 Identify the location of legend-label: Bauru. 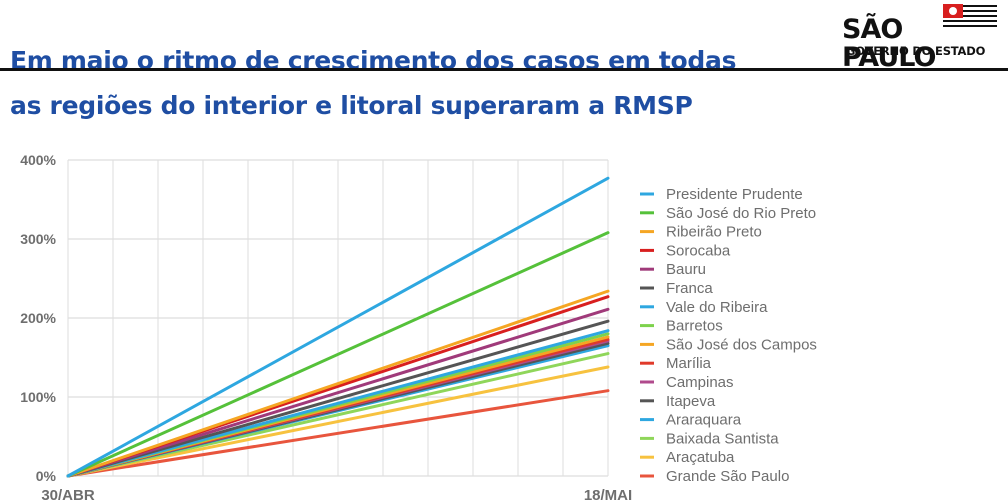
(686, 269).